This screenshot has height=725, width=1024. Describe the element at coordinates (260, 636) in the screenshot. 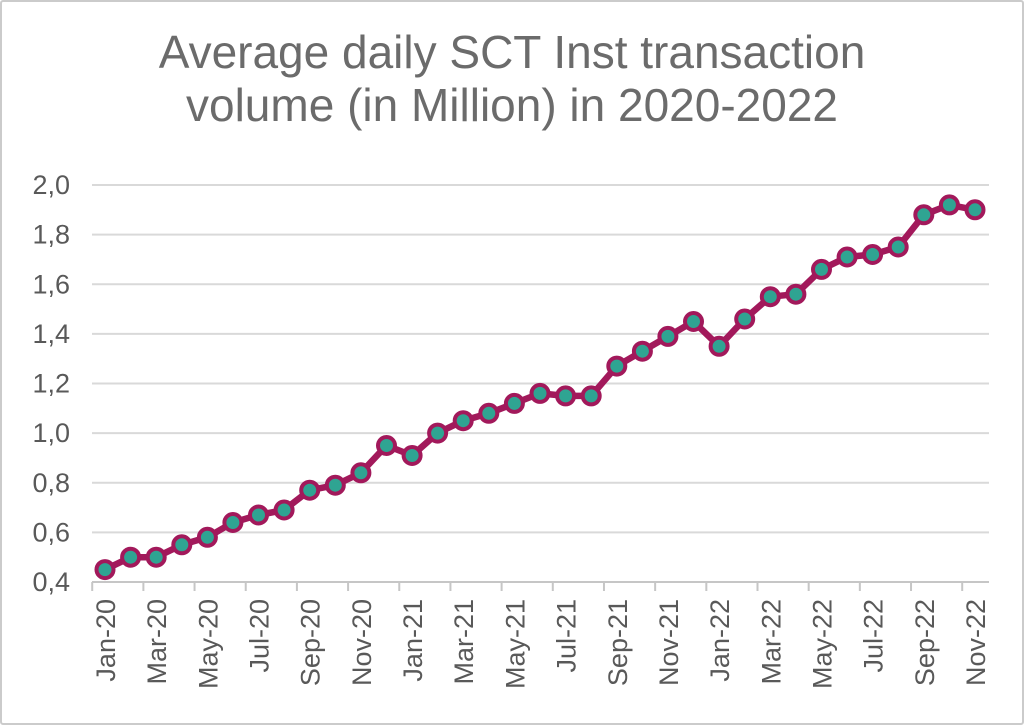

I see `x-axis-label: Jul-20` at that location.